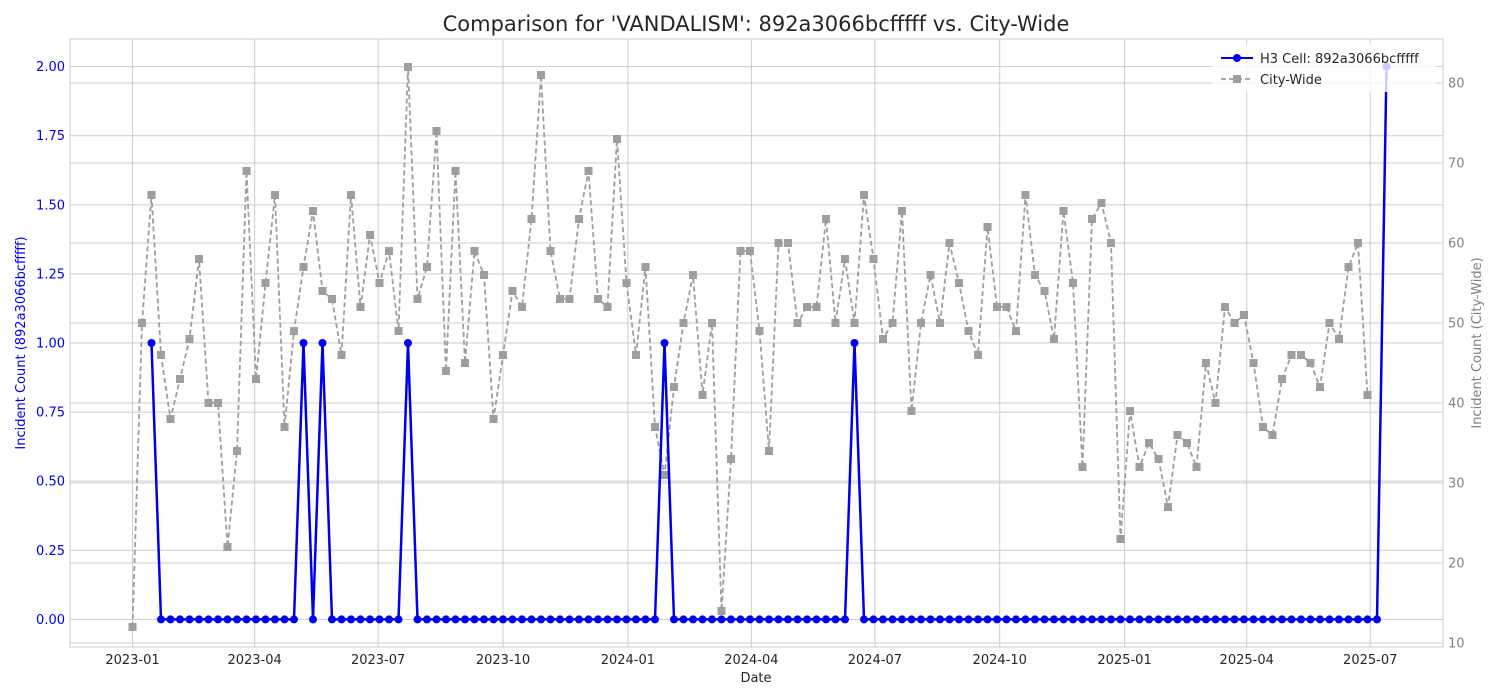  Describe the element at coordinates (50, 344) in the screenshot. I see `left-y-tick-label: 1.00` at that location.